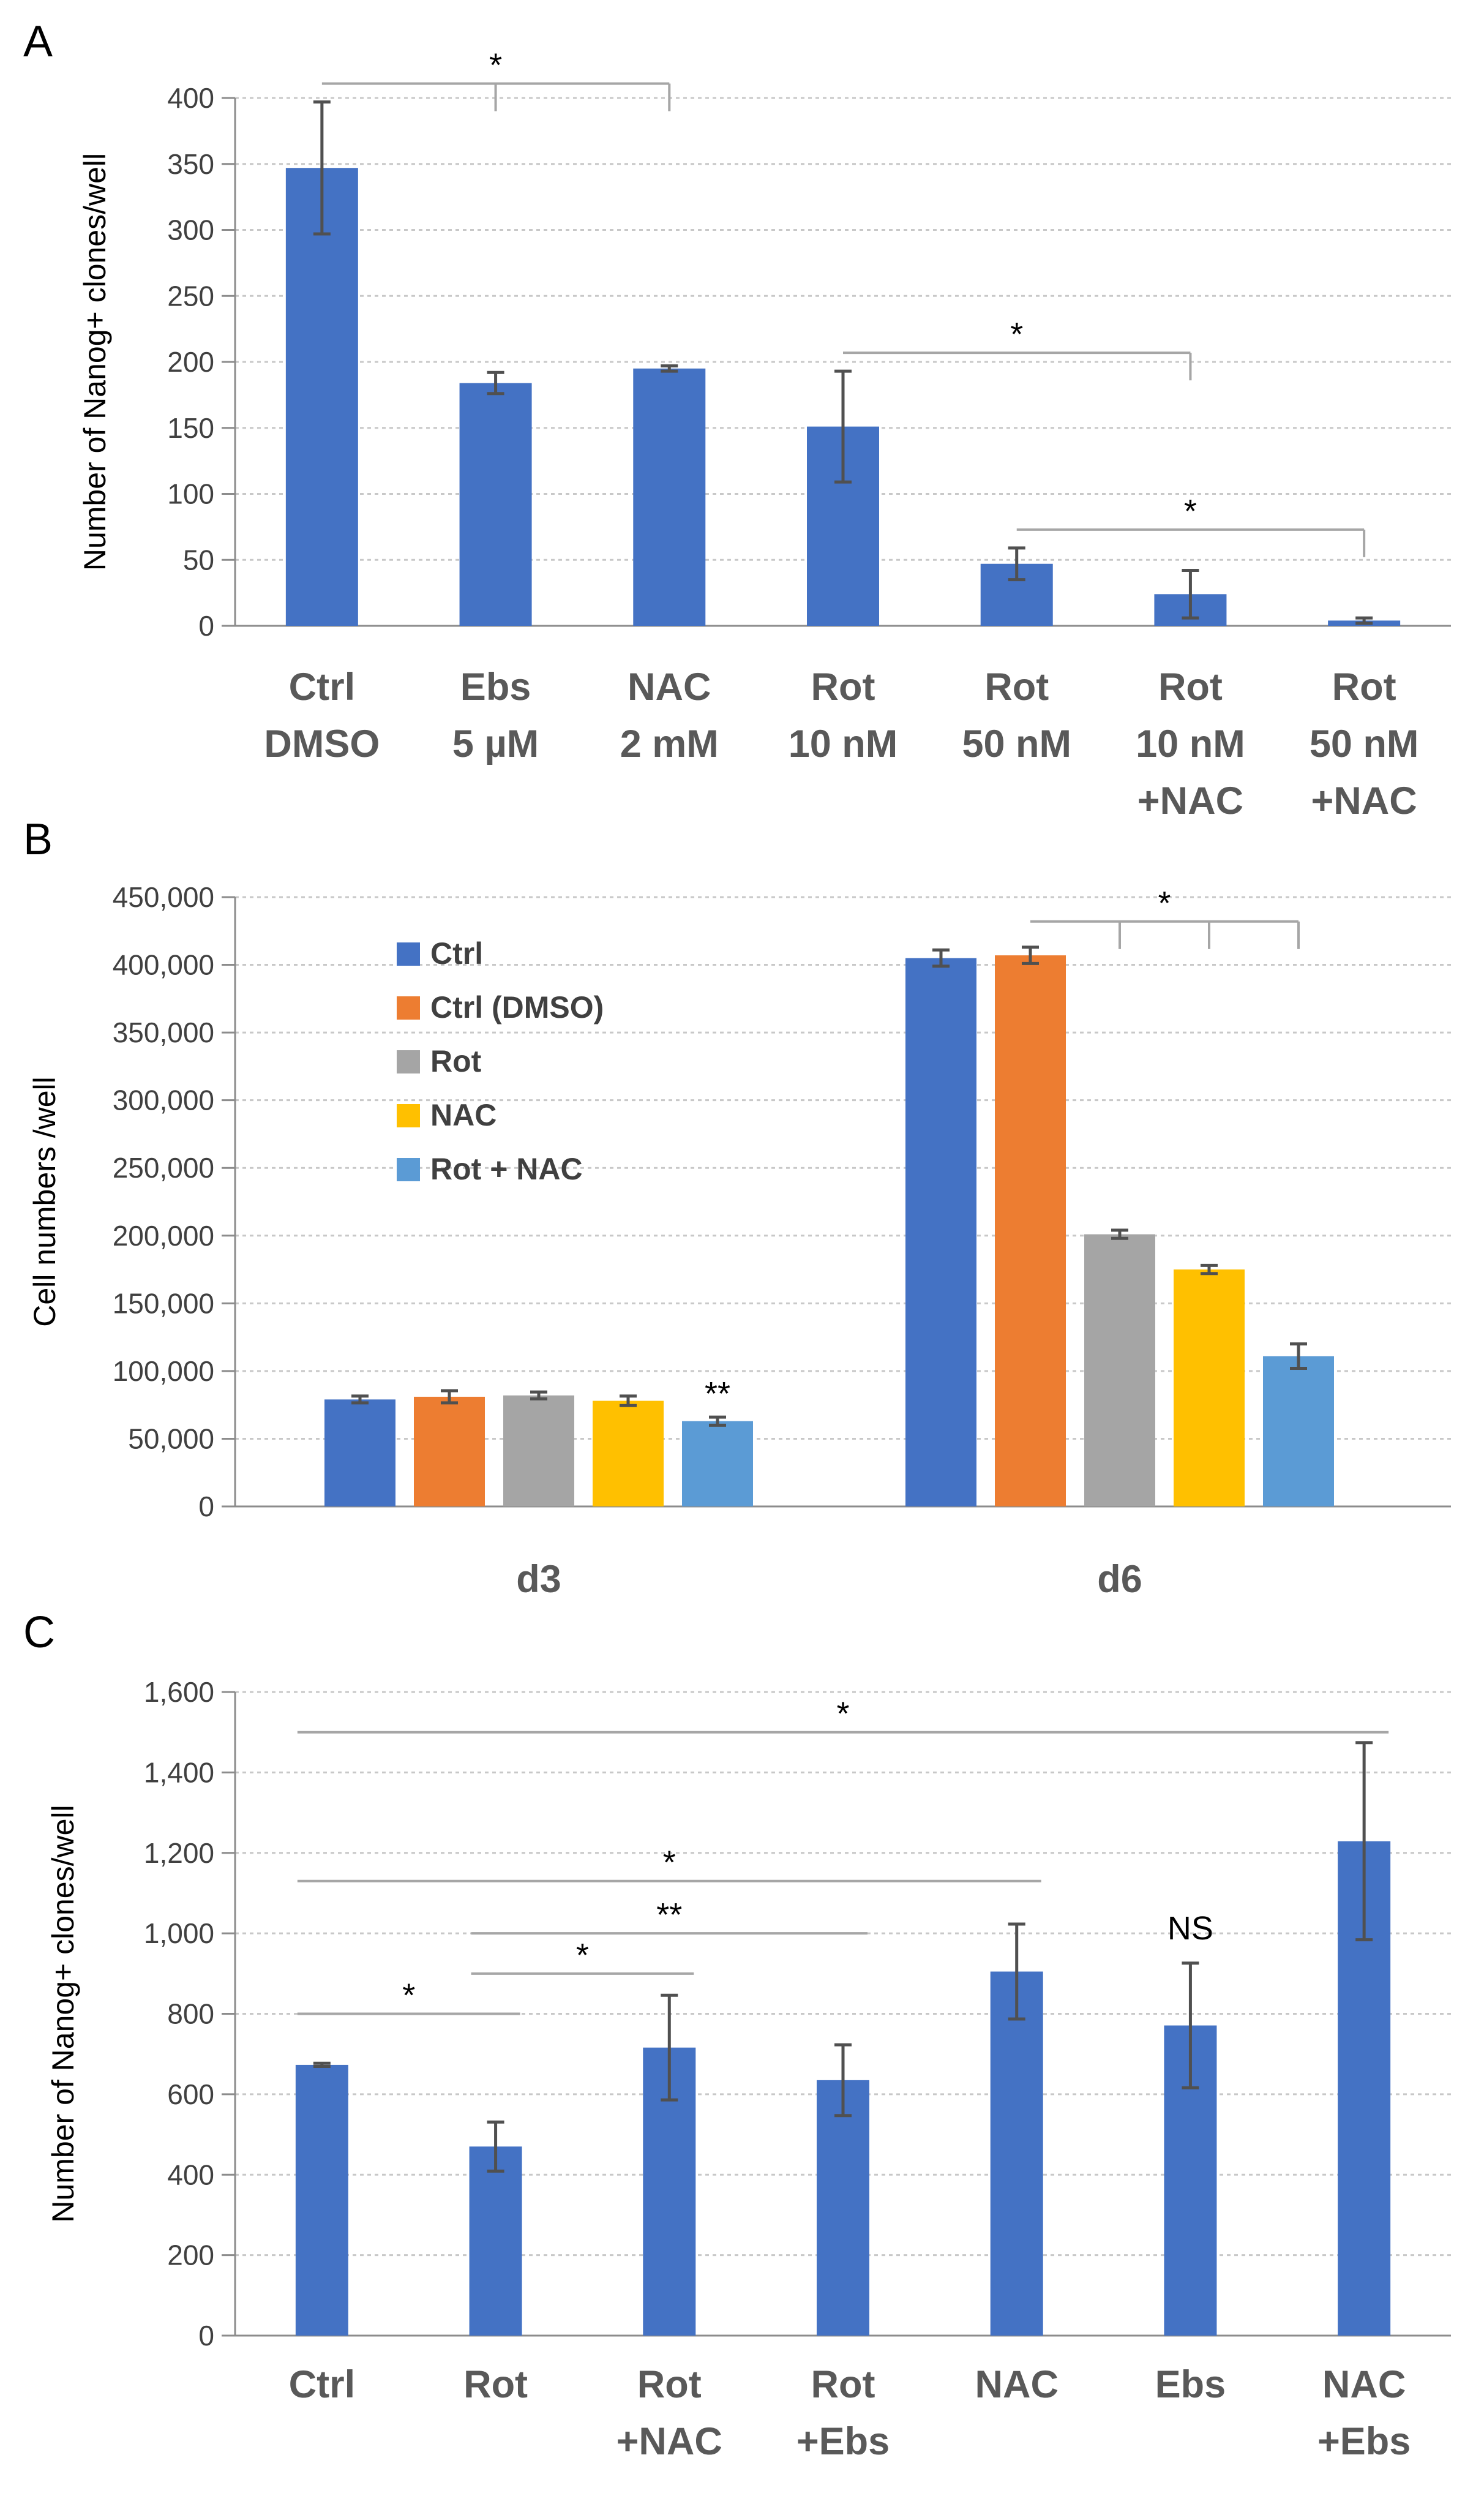 The height and width of the screenshot is (2504, 1484). What do you see at coordinates (669, 744) in the screenshot?
I see `x-category-label: 2 mM` at bounding box center [669, 744].